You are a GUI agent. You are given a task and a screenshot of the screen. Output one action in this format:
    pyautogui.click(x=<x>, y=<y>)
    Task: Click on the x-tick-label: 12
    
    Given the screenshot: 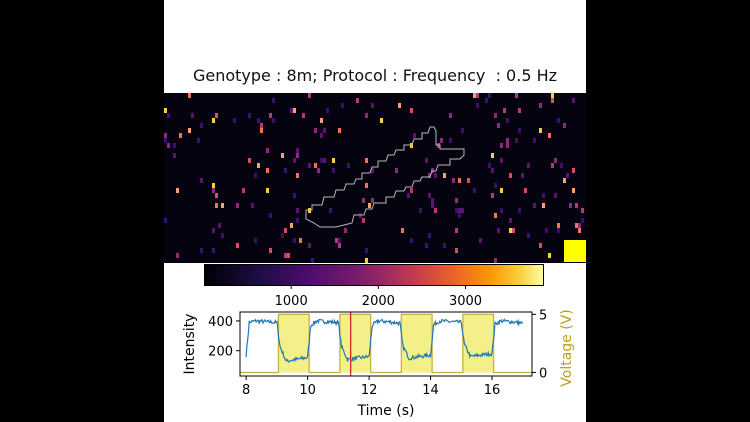 What is the action you would take?
    pyautogui.click(x=369, y=390)
    